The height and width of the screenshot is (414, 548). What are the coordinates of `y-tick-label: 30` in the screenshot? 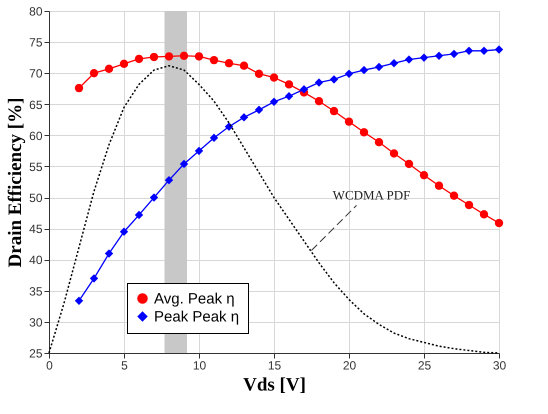 It's located at (36, 322).